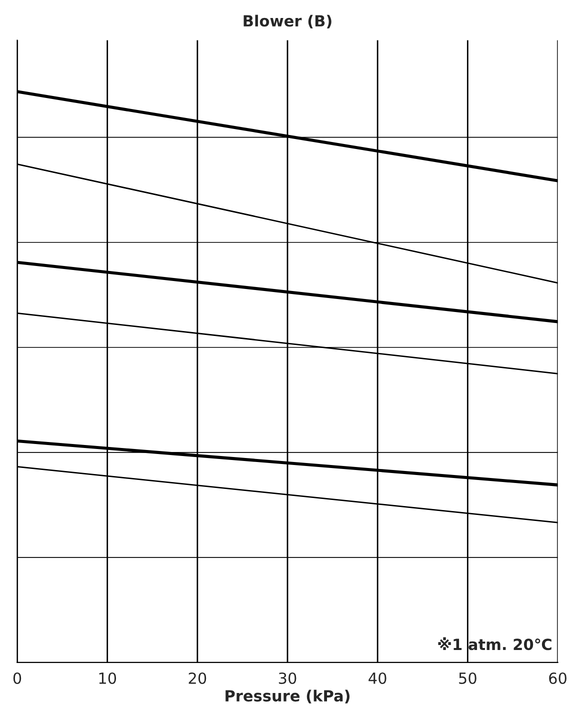  What do you see at coordinates (288, 21) in the screenshot?
I see `chart-title: Blower (B)` at bounding box center [288, 21].